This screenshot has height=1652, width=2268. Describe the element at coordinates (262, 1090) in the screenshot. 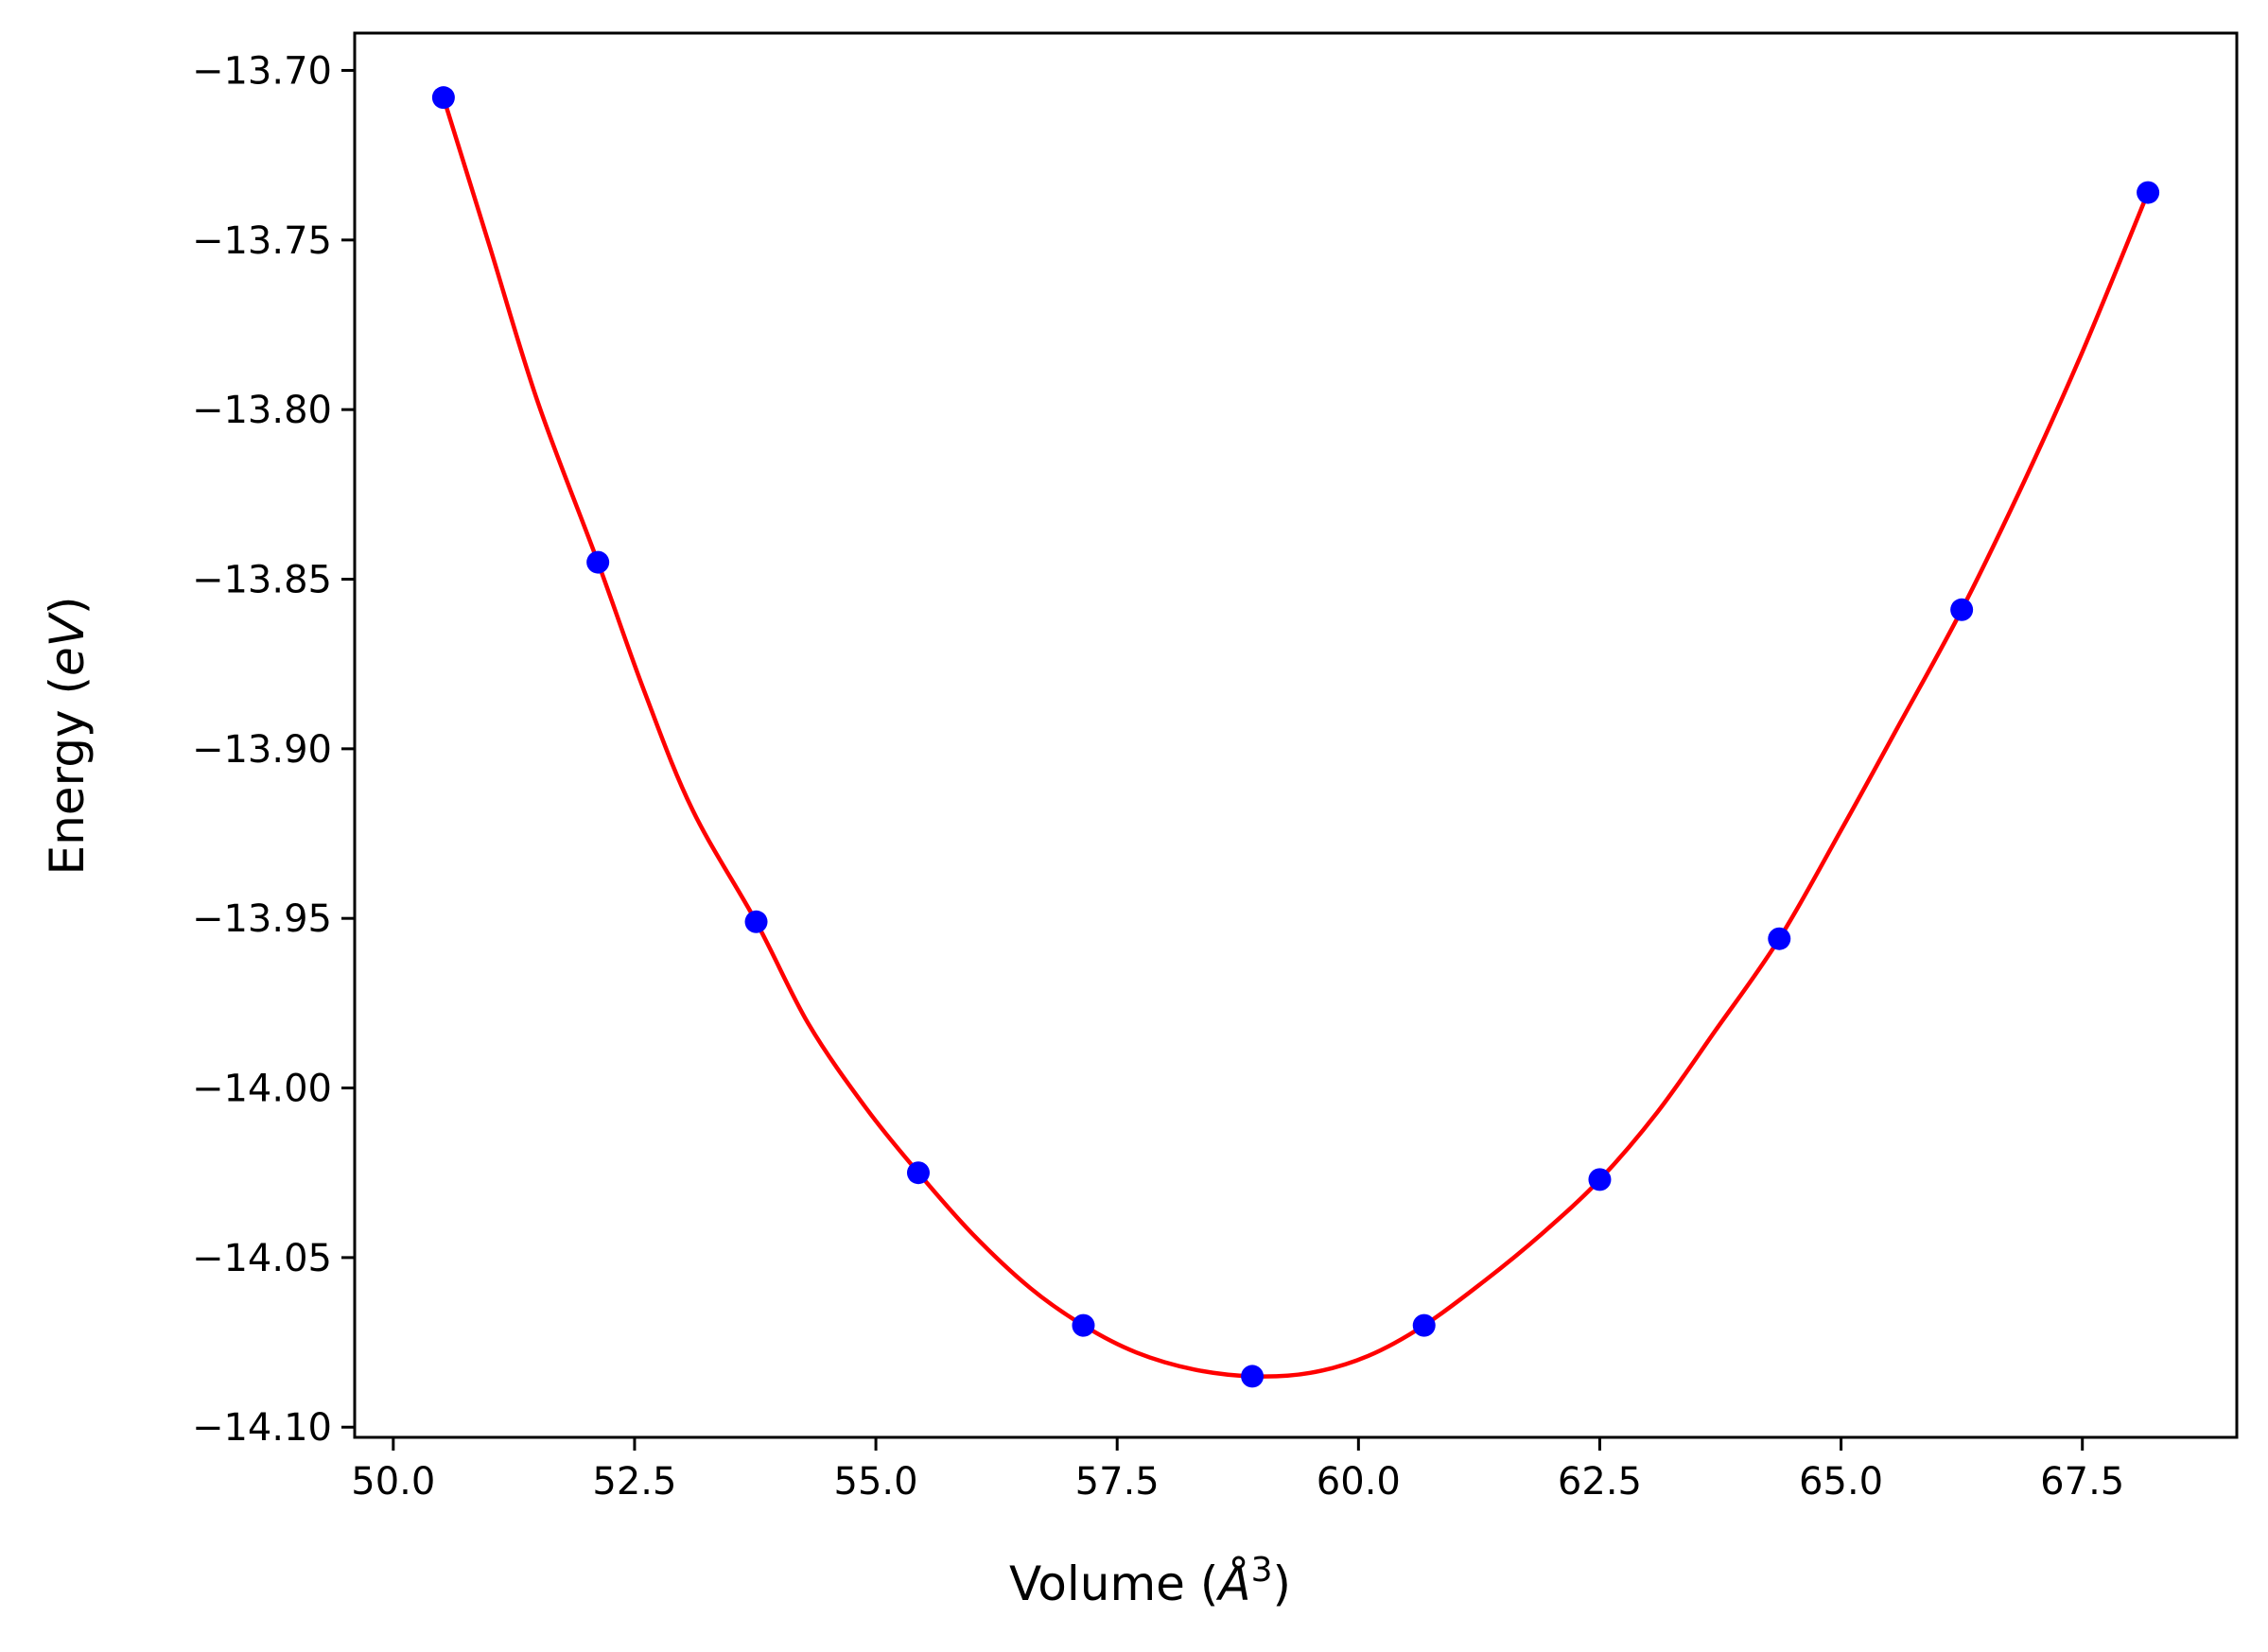

I see `y-tick-label: −14.00` at that location.